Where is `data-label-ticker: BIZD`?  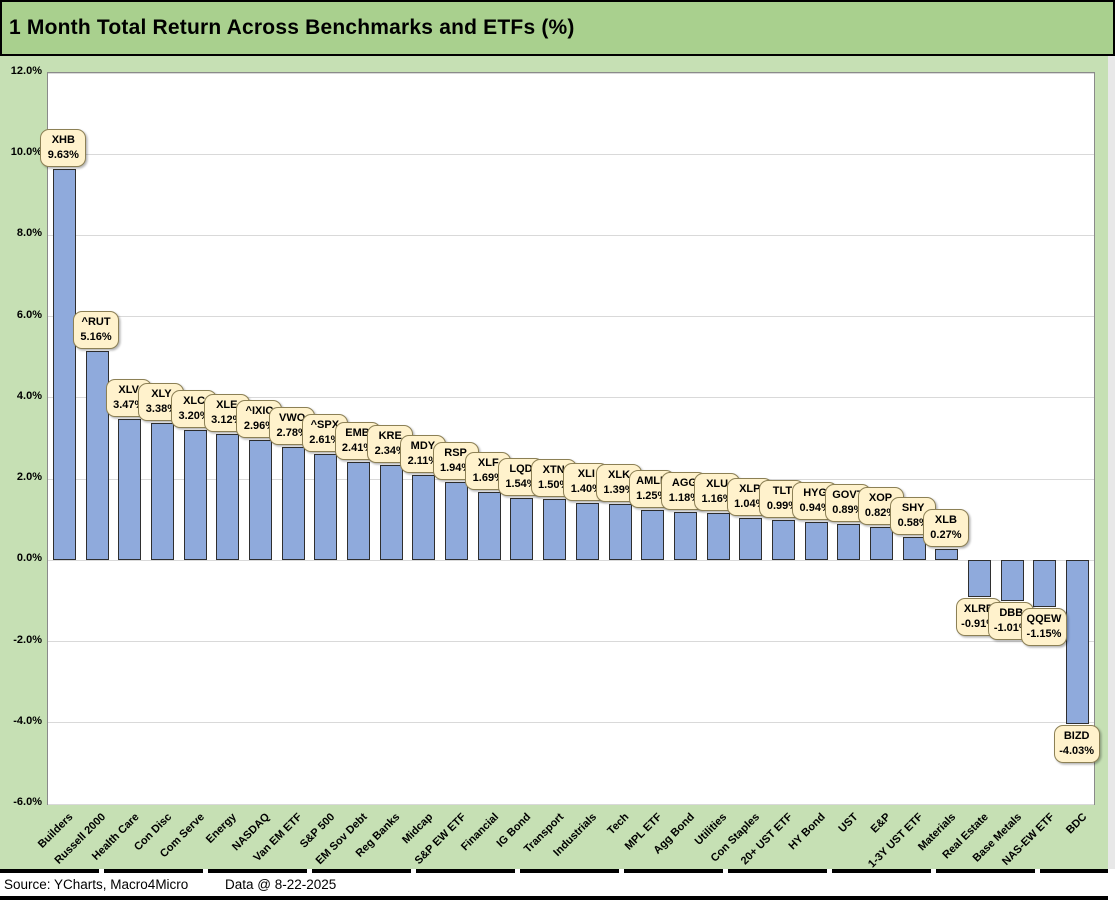 data-label-ticker: BIZD is located at coordinates (1076, 735).